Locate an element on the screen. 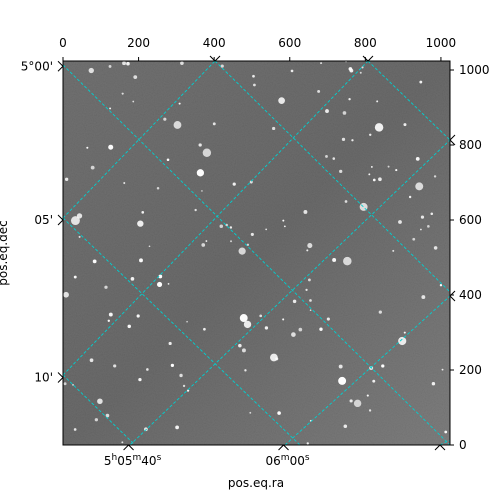 The image size is (500, 500). x-tick-label: 1000 is located at coordinates (441, 43).